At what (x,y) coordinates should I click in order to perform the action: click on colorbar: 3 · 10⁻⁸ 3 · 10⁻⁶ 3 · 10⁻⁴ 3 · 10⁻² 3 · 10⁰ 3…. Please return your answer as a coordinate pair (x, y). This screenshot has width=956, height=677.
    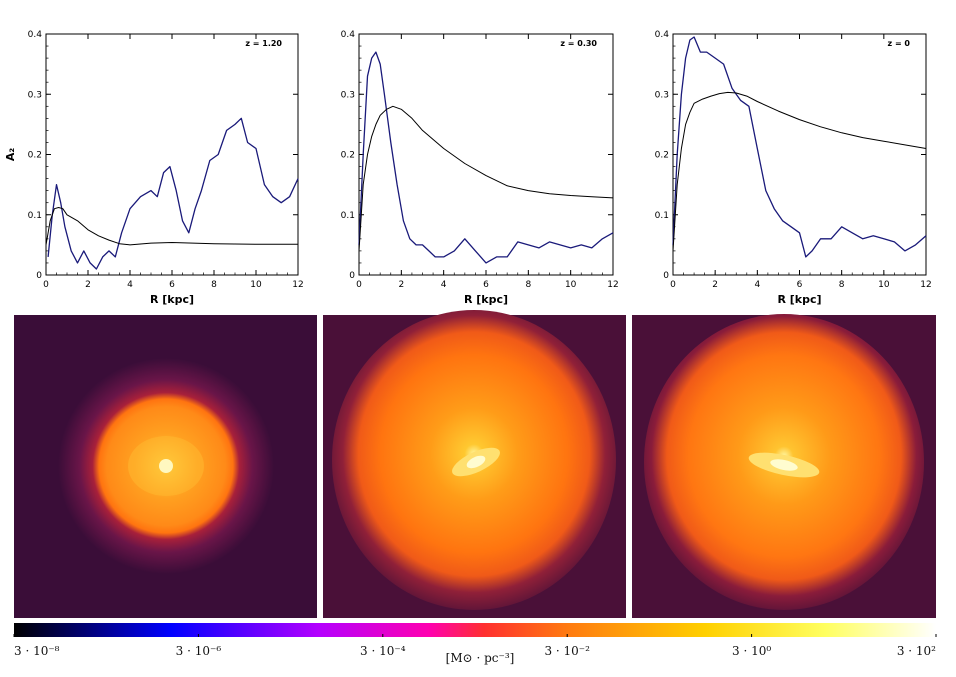
    Looking at the image, I should click on (475, 644).